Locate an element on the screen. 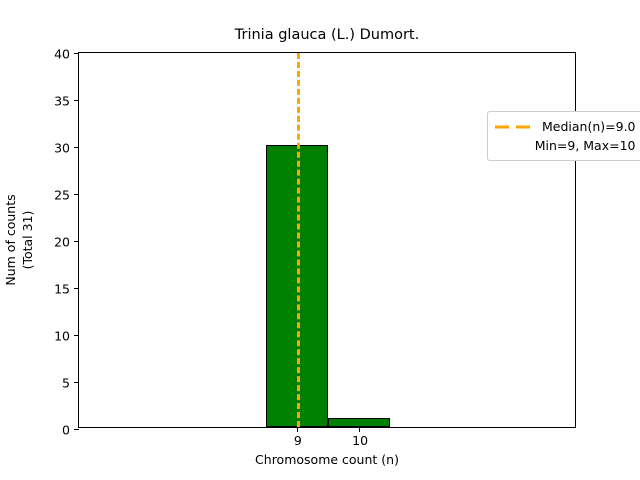 Image resolution: width=640 pixels, height=480 pixels. y-tick-5: 5 is located at coordinates (70, 383).